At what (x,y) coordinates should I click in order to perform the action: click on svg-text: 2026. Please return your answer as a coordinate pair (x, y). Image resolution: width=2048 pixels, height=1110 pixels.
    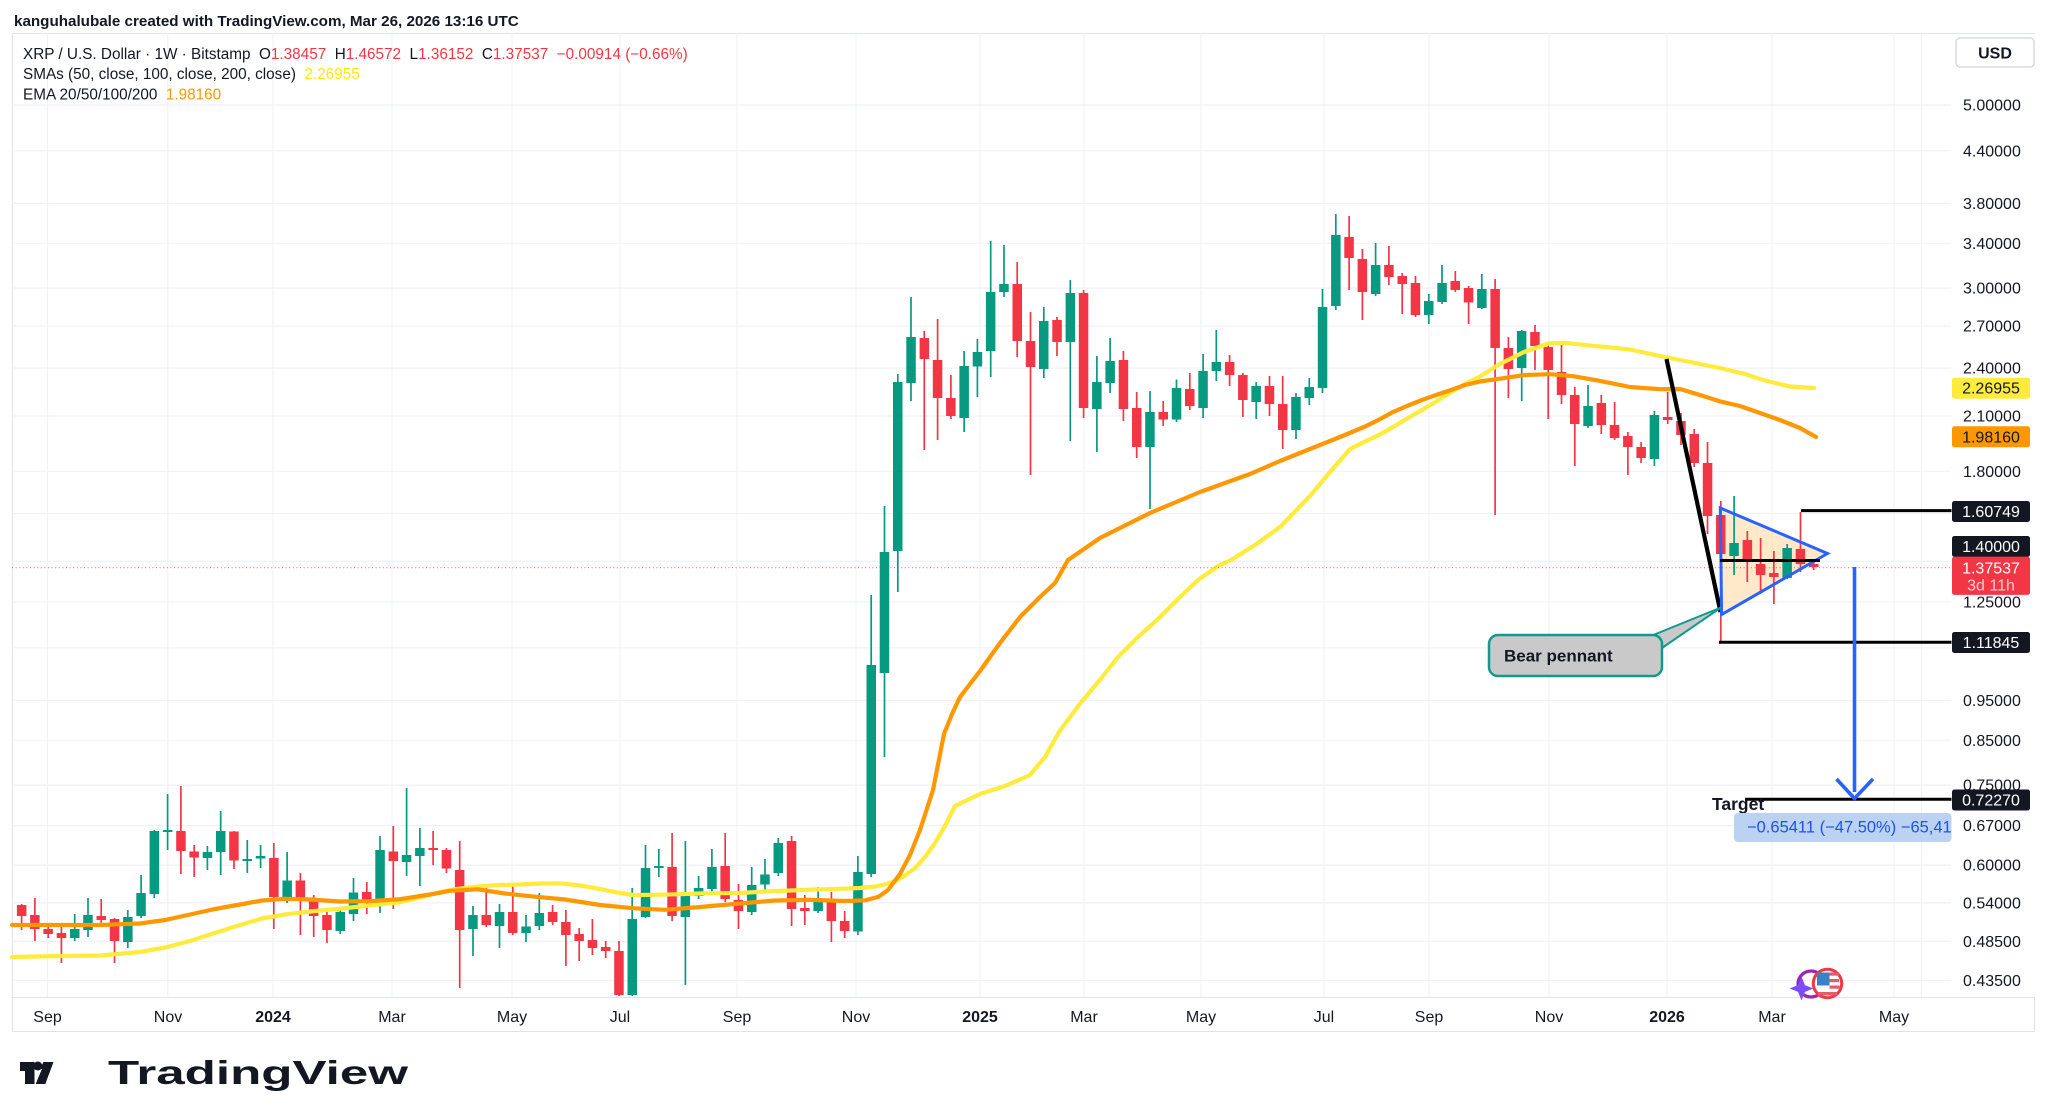
    Looking at the image, I should click on (1667, 1017).